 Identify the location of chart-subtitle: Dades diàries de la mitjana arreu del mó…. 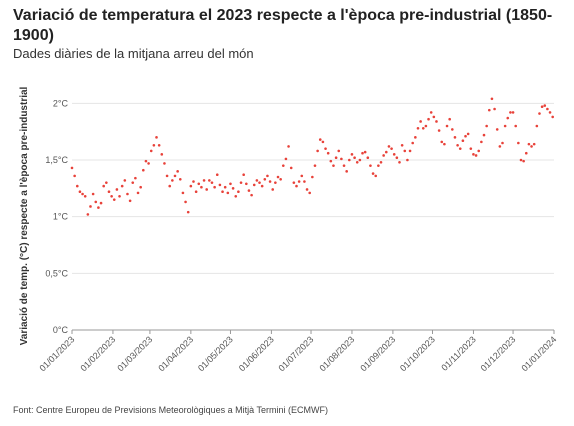
(133, 53).